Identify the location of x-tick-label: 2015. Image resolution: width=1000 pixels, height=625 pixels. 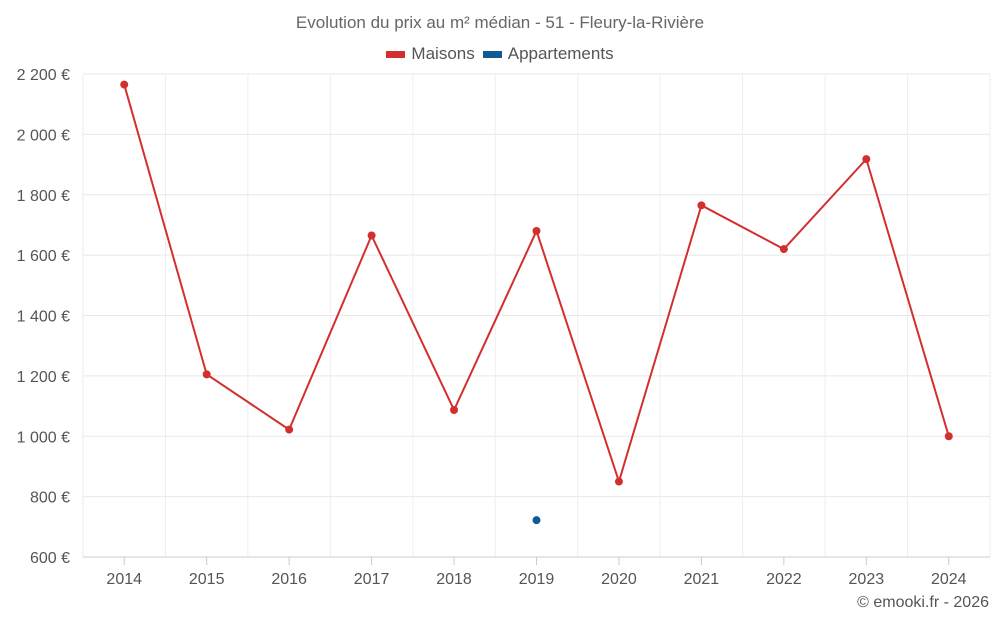
(207, 579).